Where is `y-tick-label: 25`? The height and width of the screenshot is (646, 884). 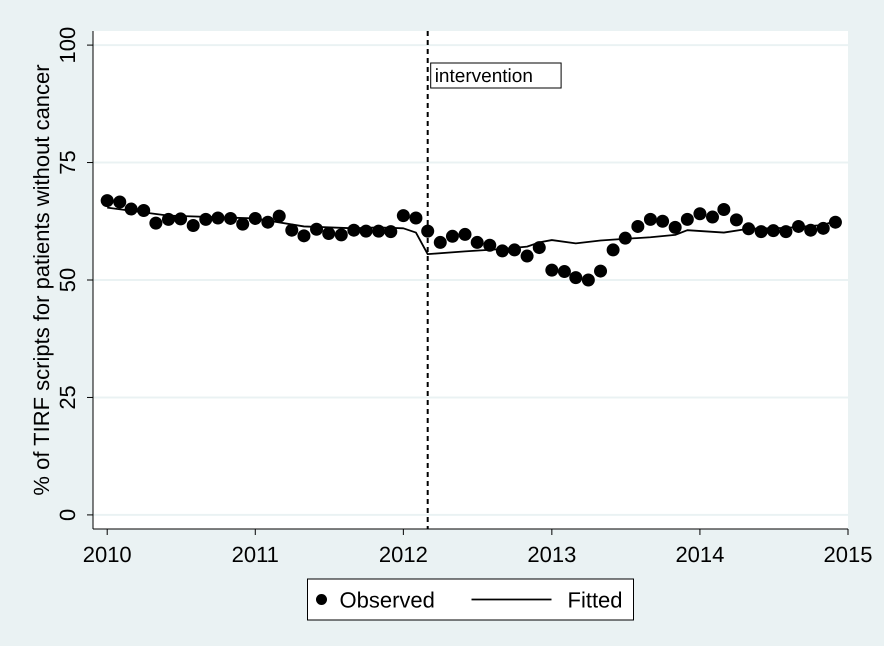 y-tick-label: 25 is located at coordinates (67, 397).